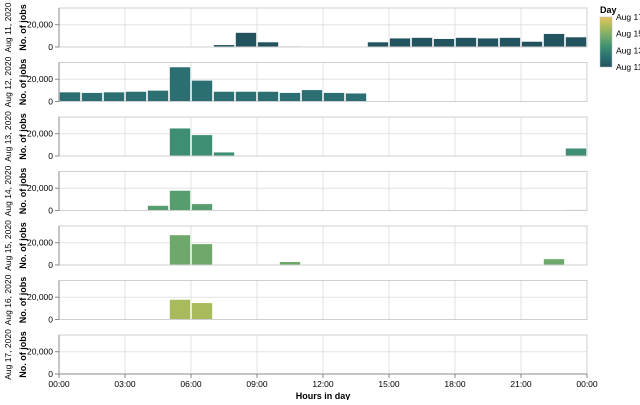 The height and width of the screenshot is (405, 640). What do you see at coordinates (8, 299) in the screenshot?
I see `facet-row-label: Aug 16, 2020` at bounding box center [8, 299].